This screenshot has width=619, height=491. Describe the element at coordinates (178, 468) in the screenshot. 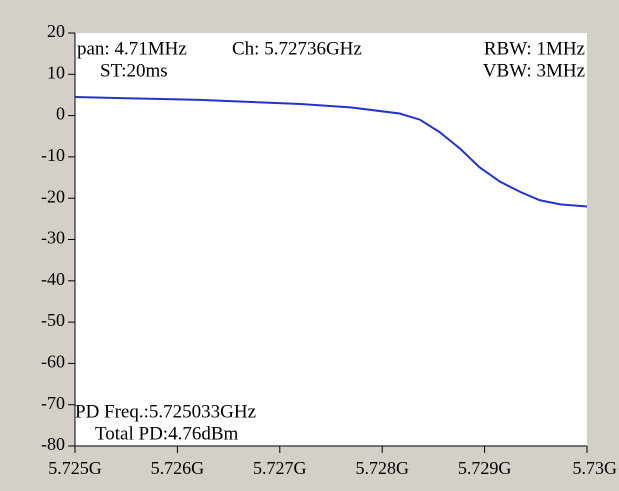

I see `x-tick-label: 5.726G` at that location.